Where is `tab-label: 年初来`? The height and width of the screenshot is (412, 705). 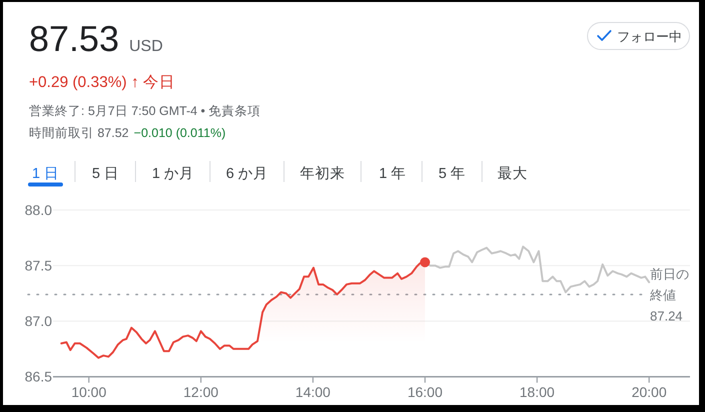
tab-label: 年初来 is located at coordinates (322, 174).